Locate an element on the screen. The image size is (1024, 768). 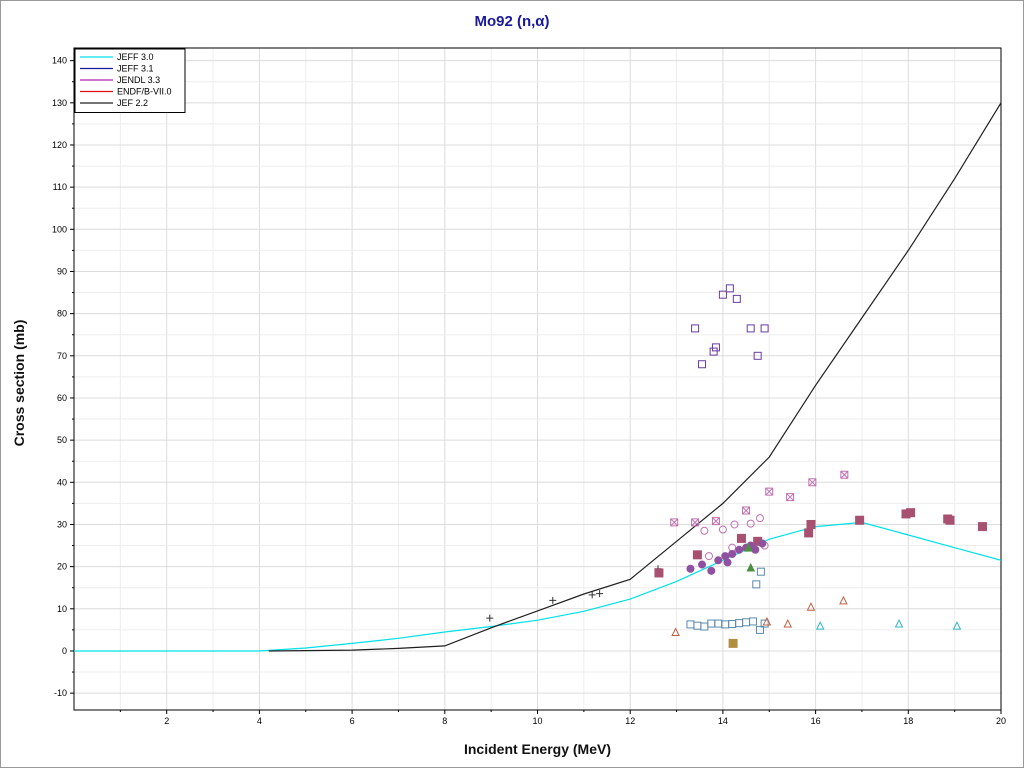
legend-label: JENDL 3.3 is located at coordinates (138, 80).